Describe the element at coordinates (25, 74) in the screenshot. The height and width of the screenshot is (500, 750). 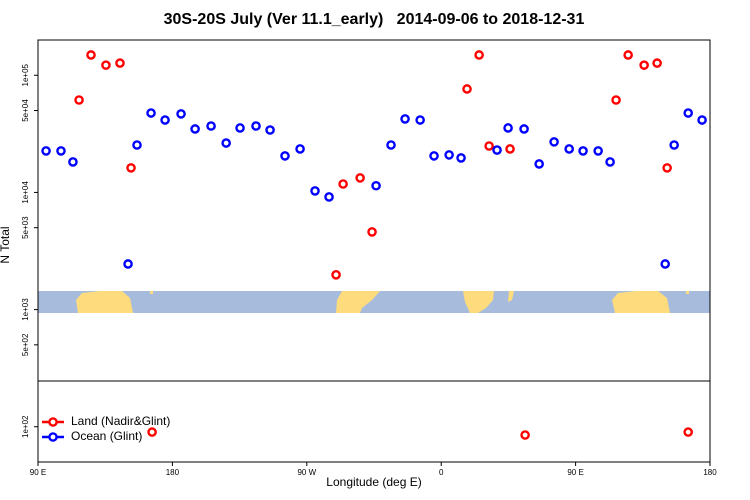
I see `y-tick-label: 1e+05` at that location.